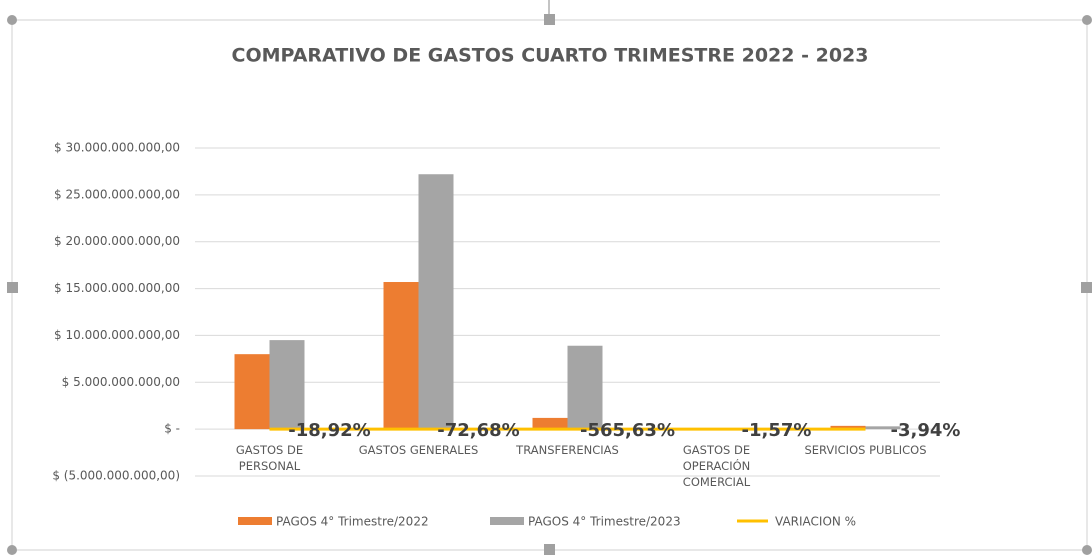 This screenshot has height=557, width=1092. I want to click on y-tick-label: $ 15.000.000.000,00, so click(117, 288).